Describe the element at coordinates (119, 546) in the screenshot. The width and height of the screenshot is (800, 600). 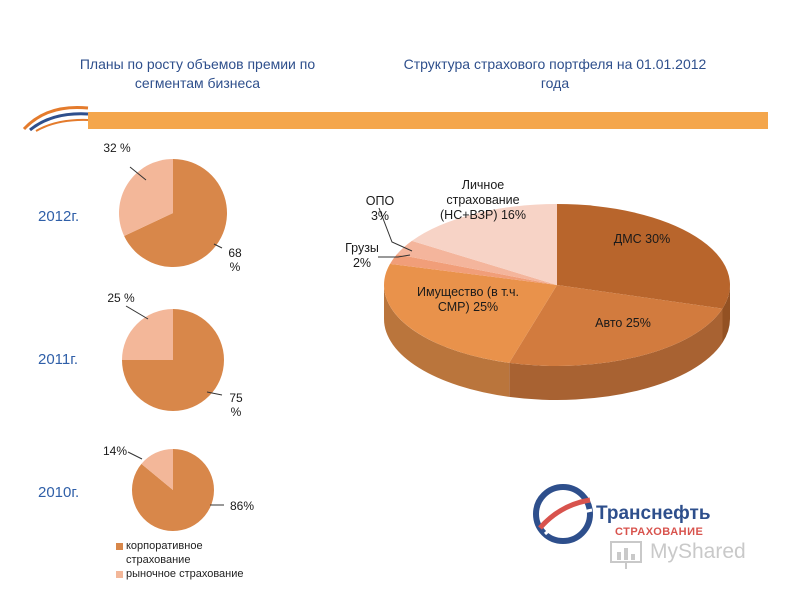
I see `legend-corporate-swatch` at that location.